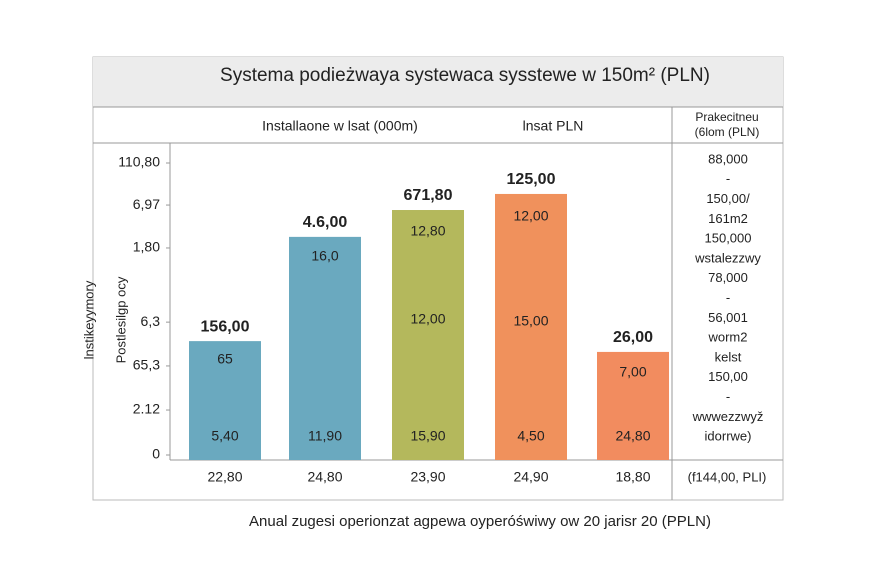  What do you see at coordinates (728, 198) in the screenshot?
I see `side-text: 150,00/` at bounding box center [728, 198].